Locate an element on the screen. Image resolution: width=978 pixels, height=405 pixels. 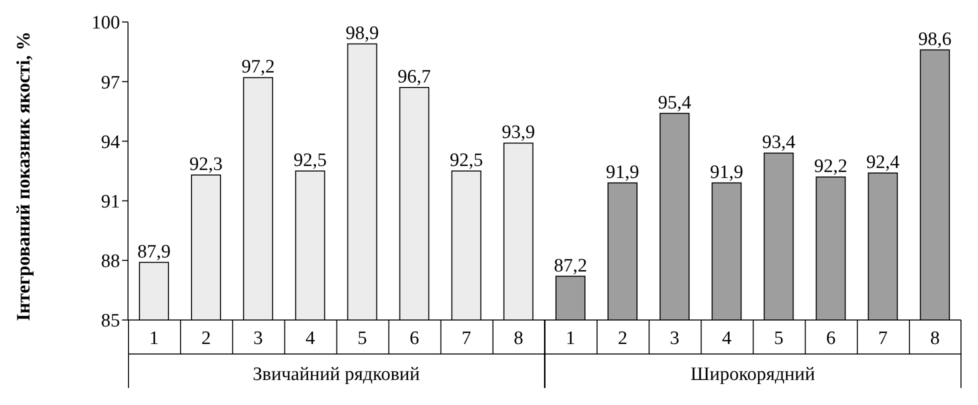
legend-label: Широкорядний is located at coordinates (753, 374).